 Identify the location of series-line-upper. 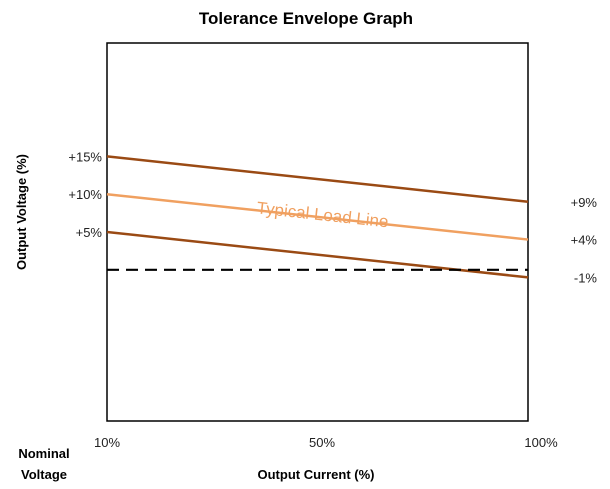
(317, 179).